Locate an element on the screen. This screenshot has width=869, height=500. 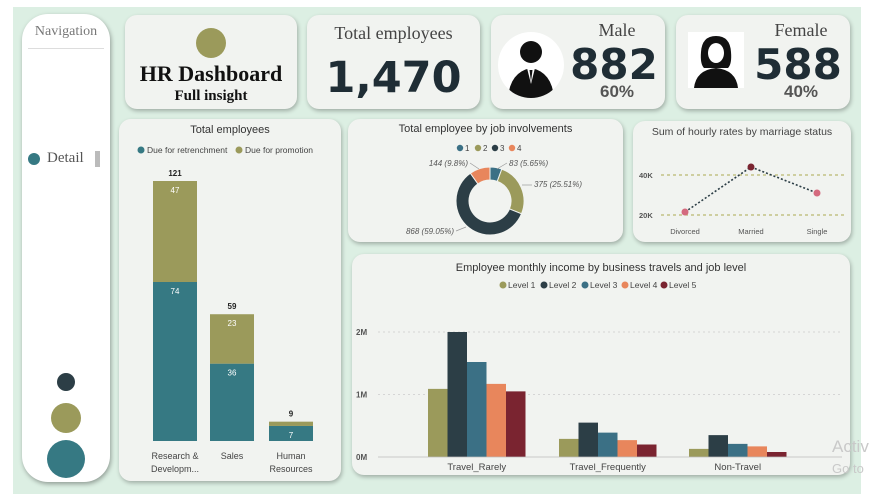
bar-label-retrenchment: 36 is located at coordinates (232, 373).